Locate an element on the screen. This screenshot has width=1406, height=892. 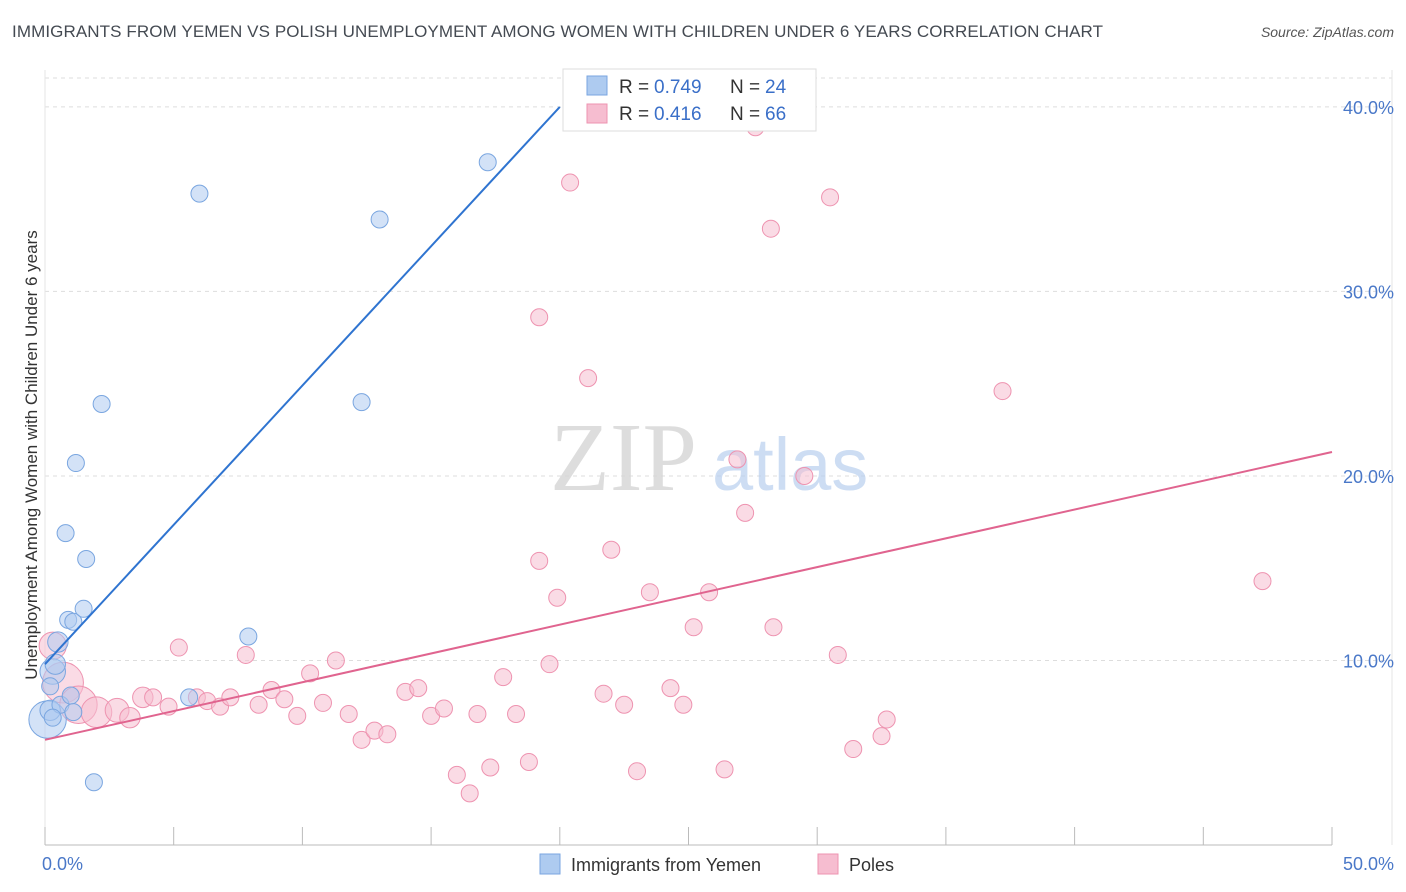
watermark-zip: ZIP is located at coordinates (623, 458).